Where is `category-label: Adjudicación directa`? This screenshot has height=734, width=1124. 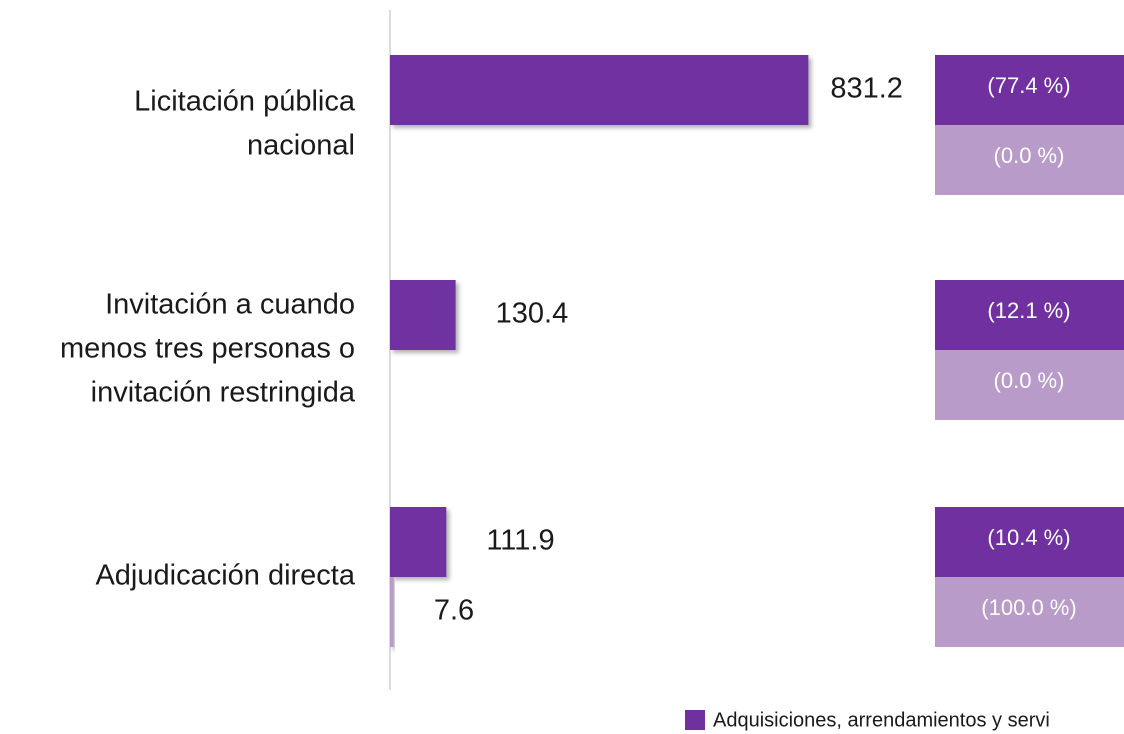
category-label: Adjudicación directa is located at coordinates (225, 576).